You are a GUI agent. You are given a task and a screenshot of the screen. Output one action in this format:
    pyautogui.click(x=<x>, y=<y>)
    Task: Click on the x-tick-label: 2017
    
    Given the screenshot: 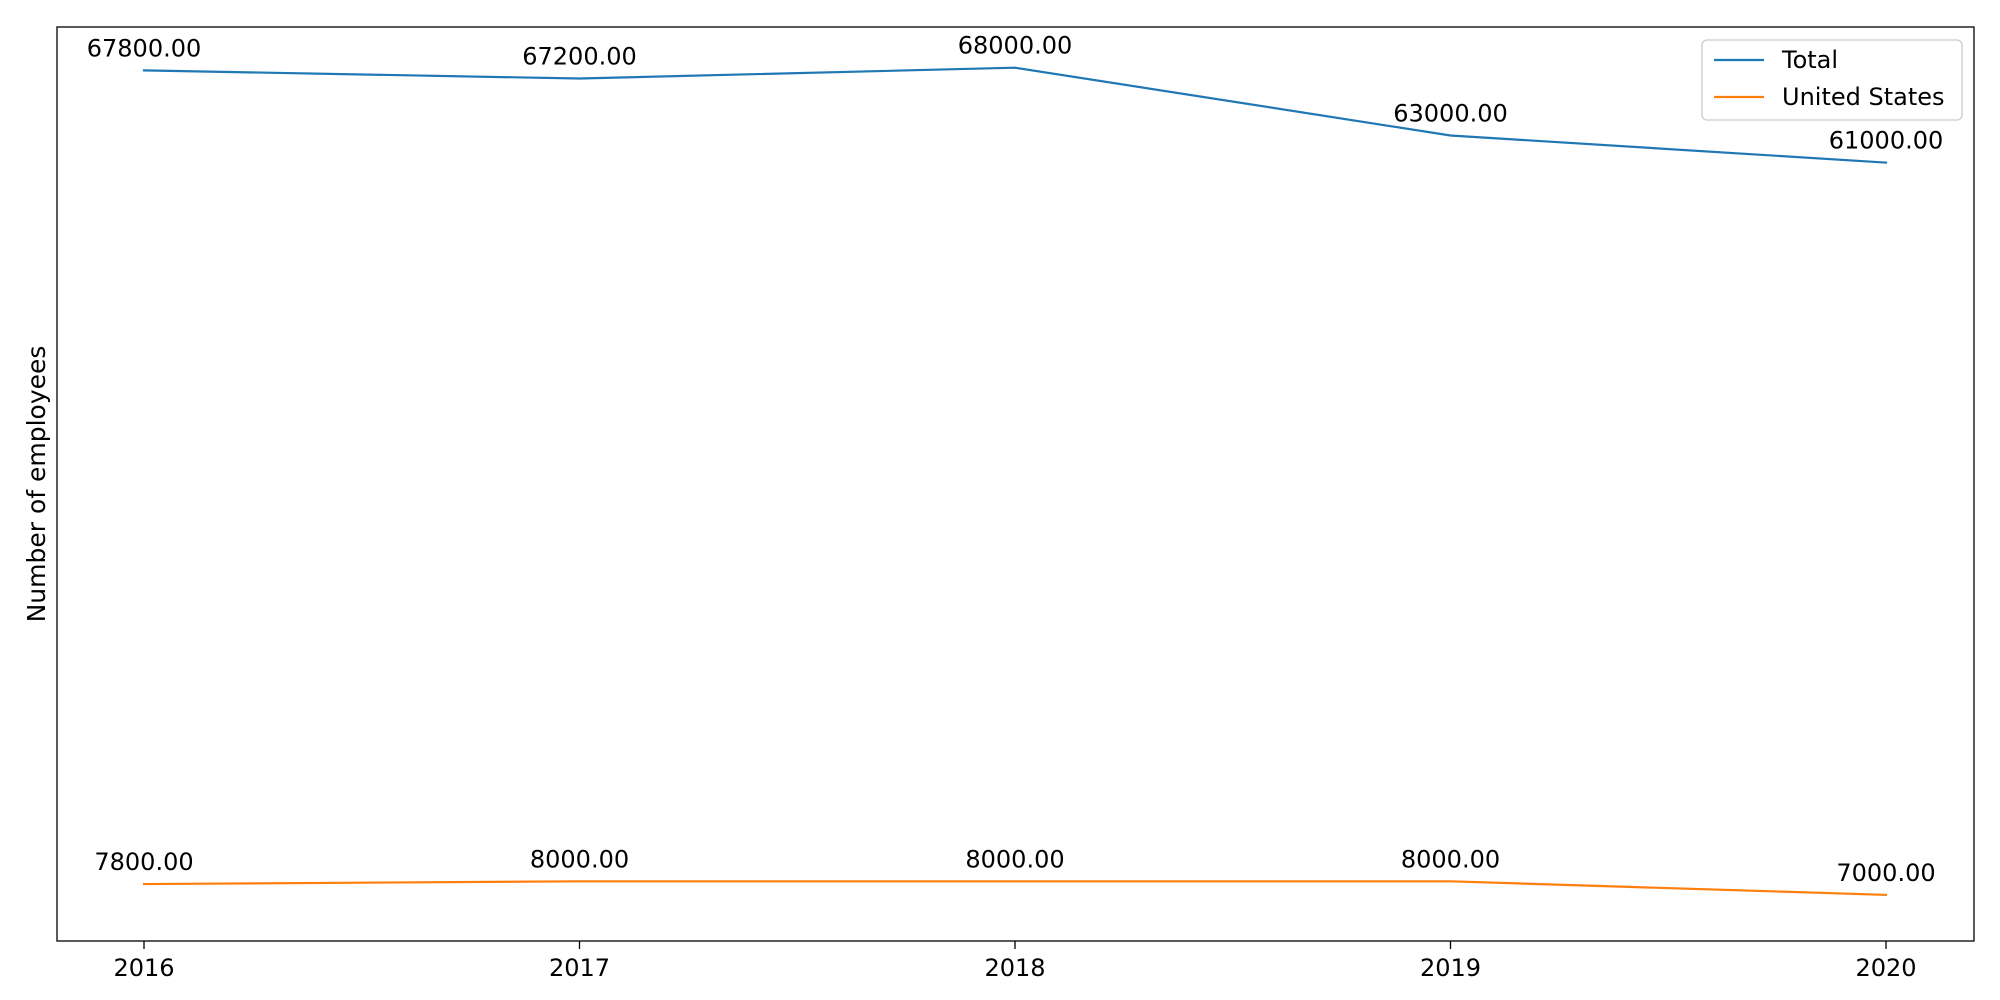 What is the action you would take?
    pyautogui.click(x=579, y=968)
    